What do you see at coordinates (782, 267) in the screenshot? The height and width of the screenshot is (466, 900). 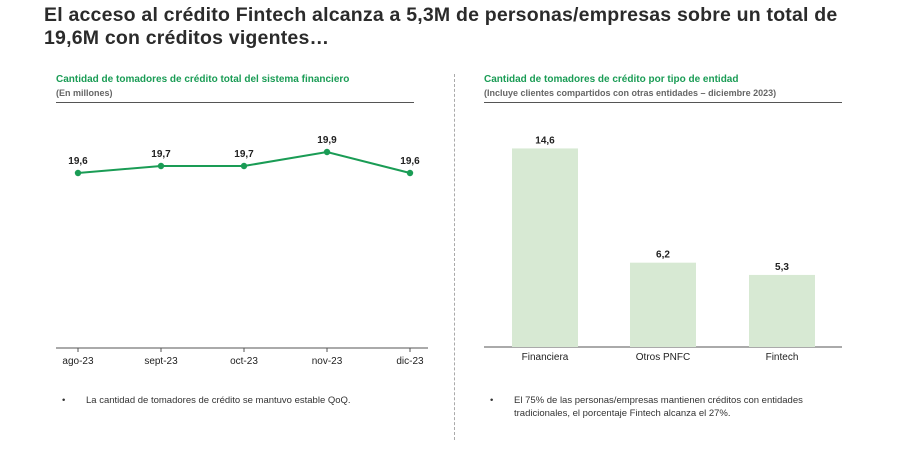 I see `data-label: 5,3` at bounding box center [782, 267].